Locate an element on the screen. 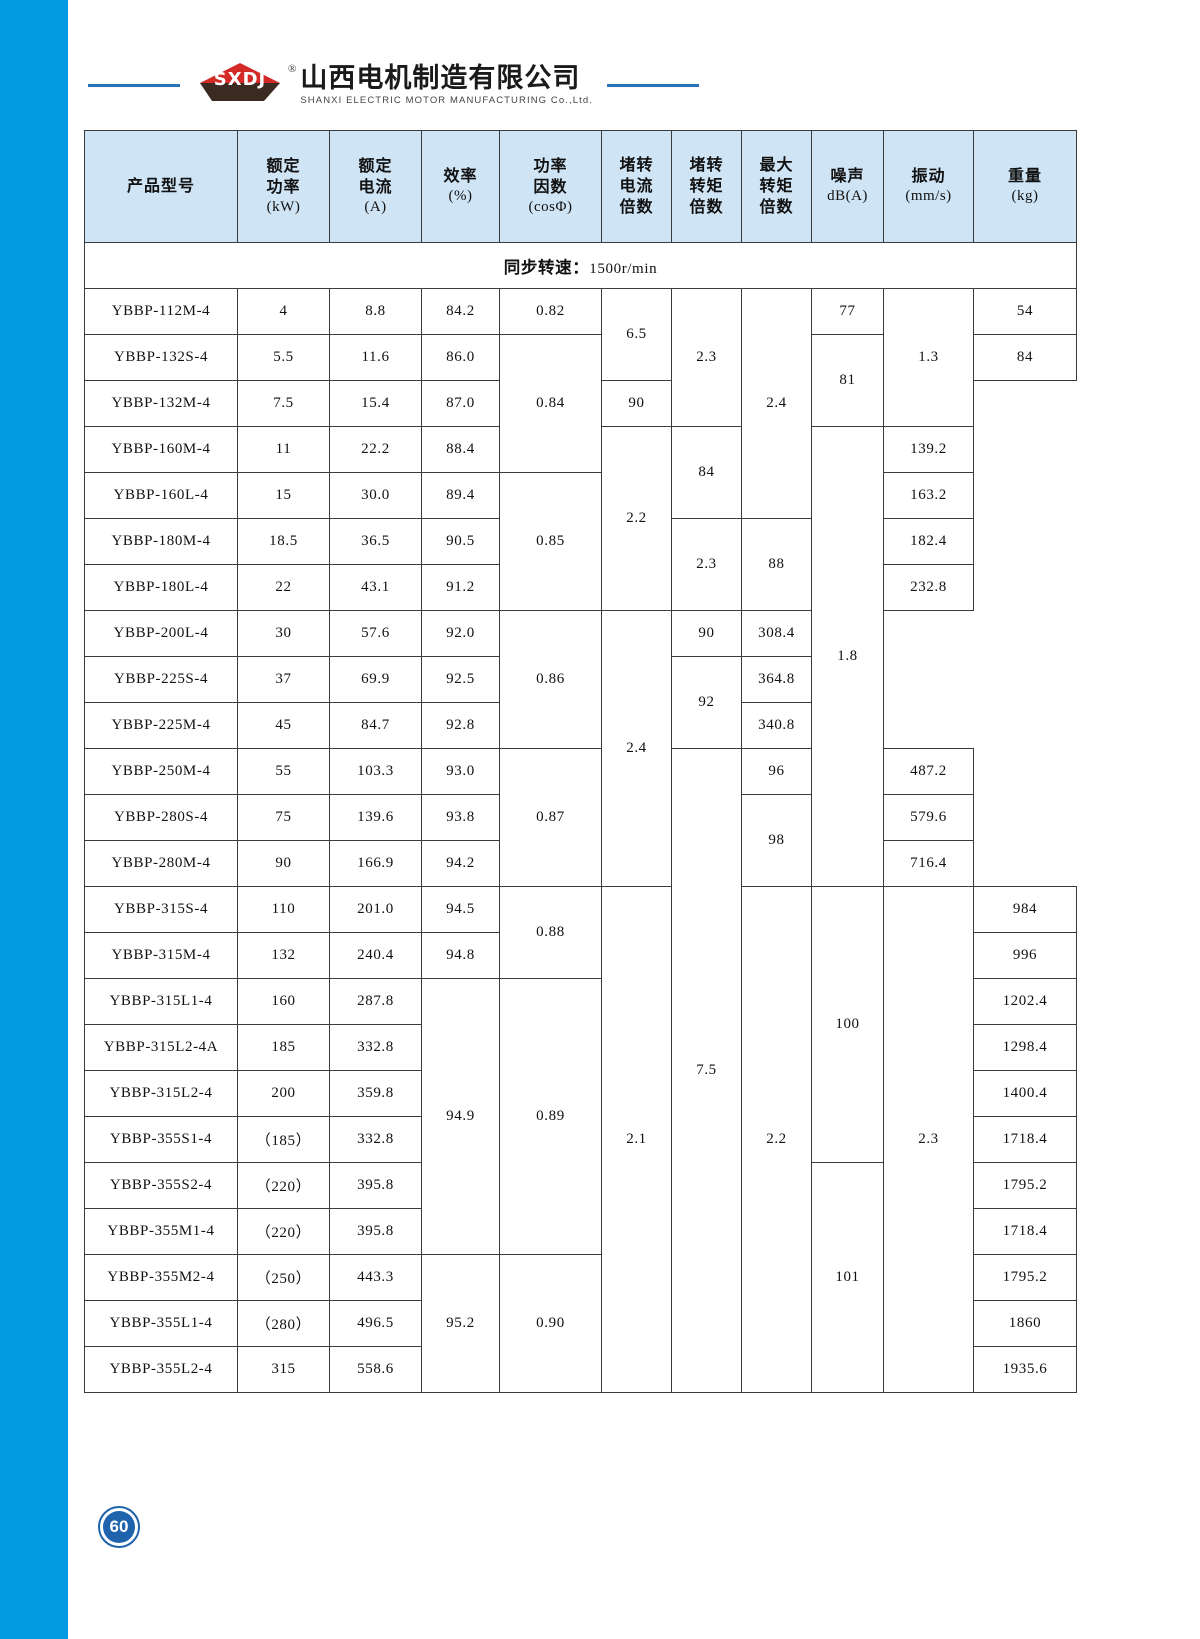 Image resolution: width=1200 pixels, height=1639 pixels. cell-current: 332.8 is located at coordinates (375, 1139).